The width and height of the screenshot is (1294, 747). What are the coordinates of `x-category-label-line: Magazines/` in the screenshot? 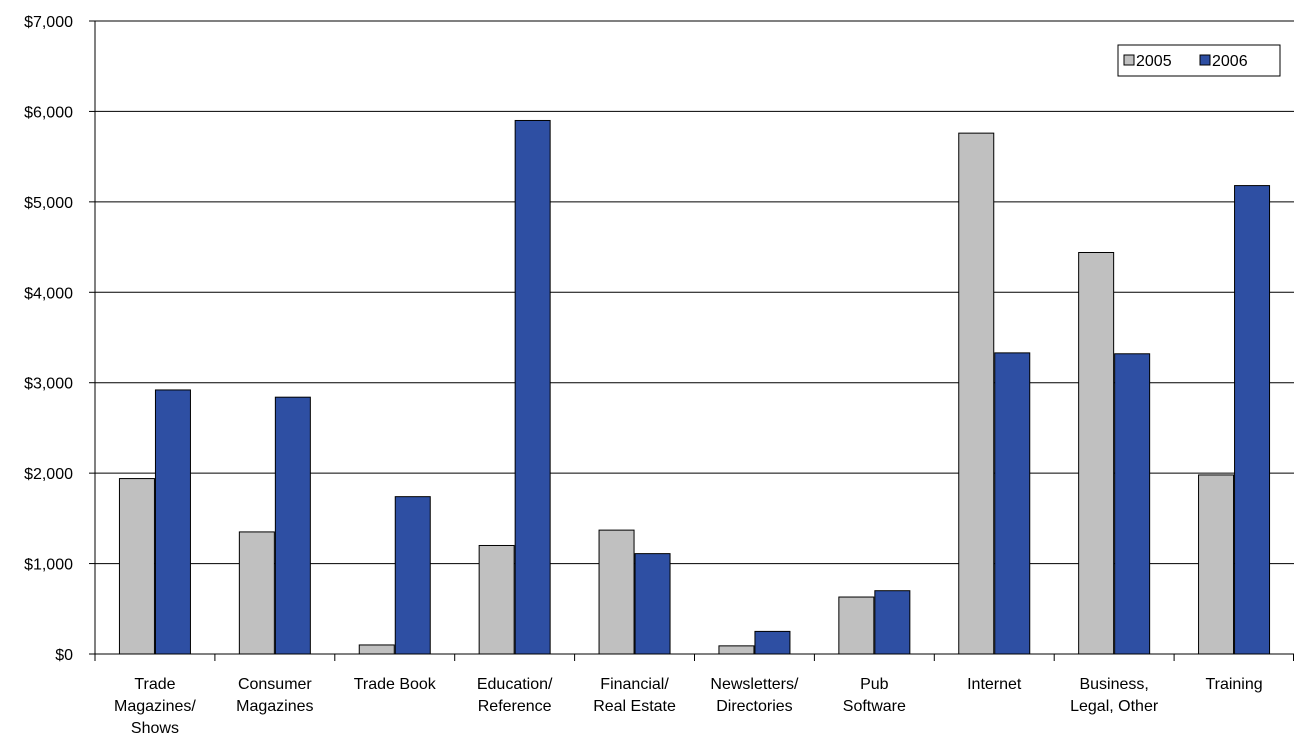 It's located at (155, 706).